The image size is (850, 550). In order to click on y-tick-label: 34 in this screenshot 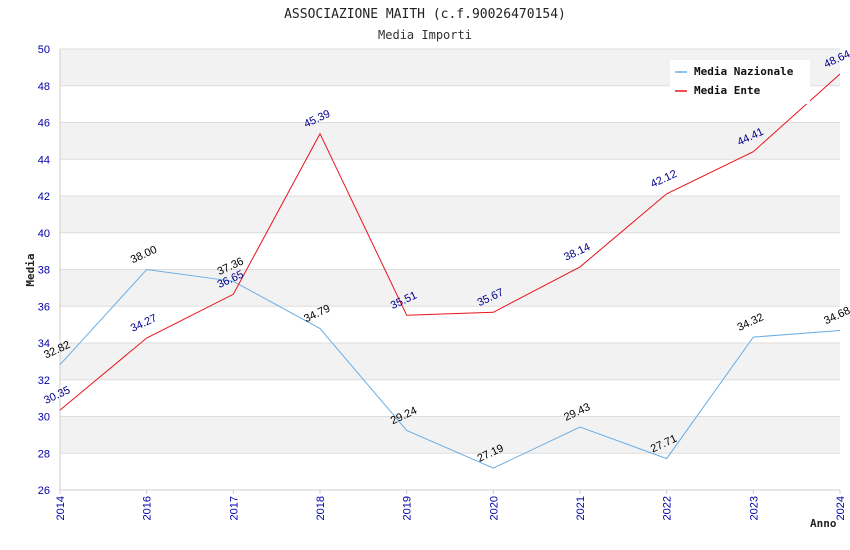, I will do `click(44, 344)`.